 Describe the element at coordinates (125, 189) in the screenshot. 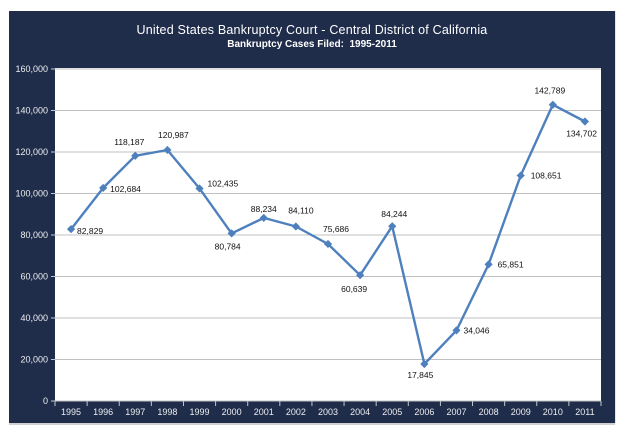

I see `data-point-label: 102,684` at that location.